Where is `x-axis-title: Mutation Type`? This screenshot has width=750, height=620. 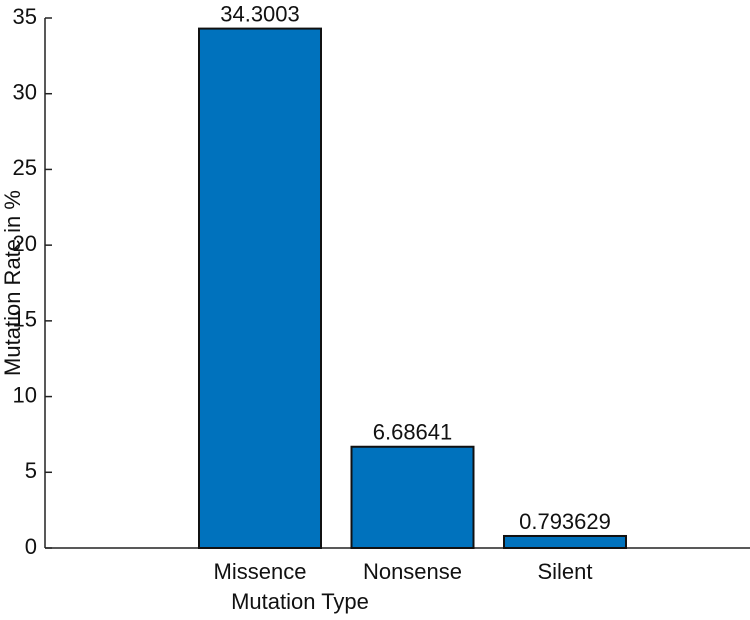
x-axis-title: Mutation Type is located at coordinates (300, 601).